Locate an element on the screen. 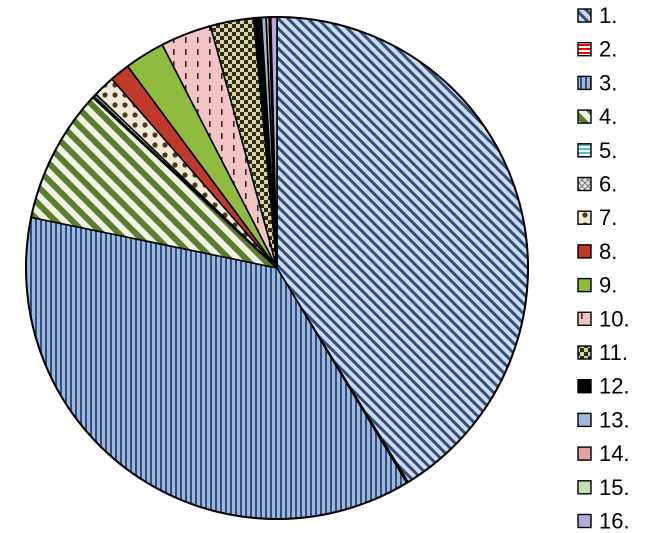  legend-label-5: 5. is located at coordinates (608, 150).